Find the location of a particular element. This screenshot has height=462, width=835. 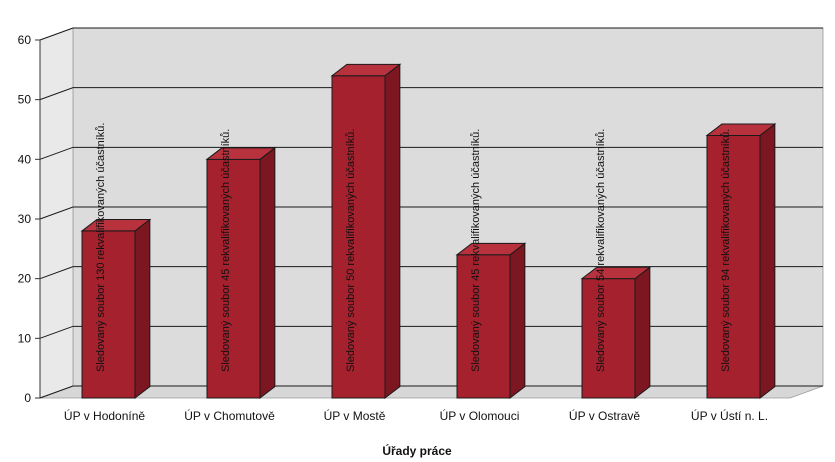

x-category-label: ÚP v Ostravě is located at coordinates (604, 415).